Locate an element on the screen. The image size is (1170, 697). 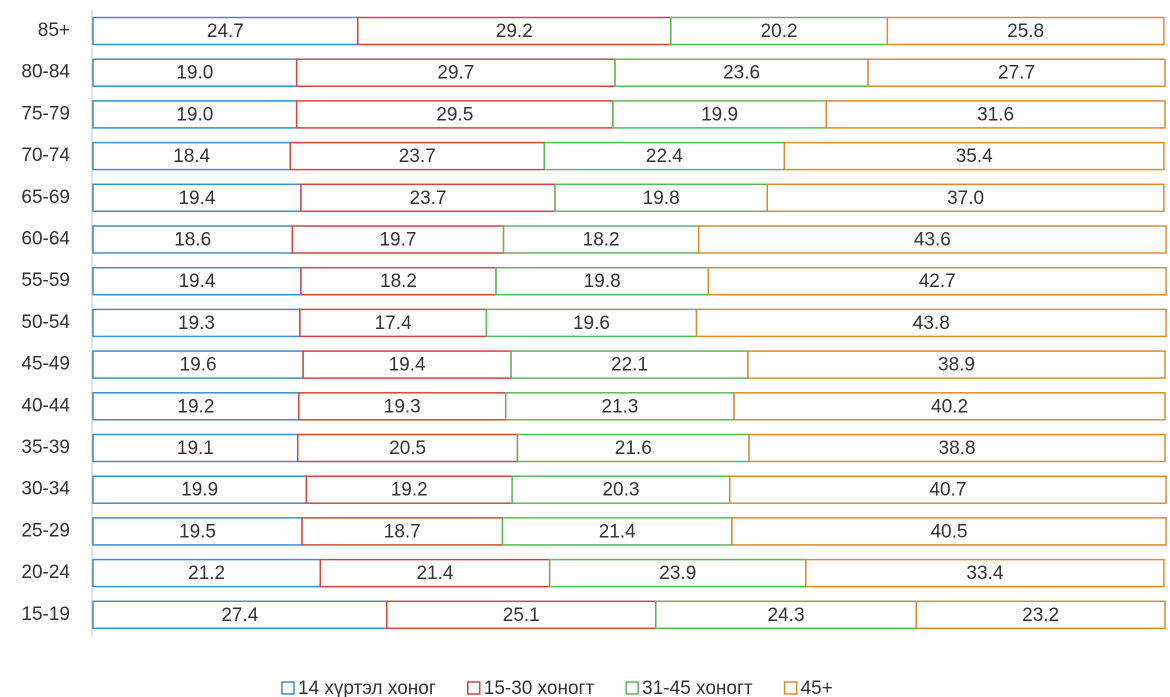
data-label: 23.9 is located at coordinates (677, 573).